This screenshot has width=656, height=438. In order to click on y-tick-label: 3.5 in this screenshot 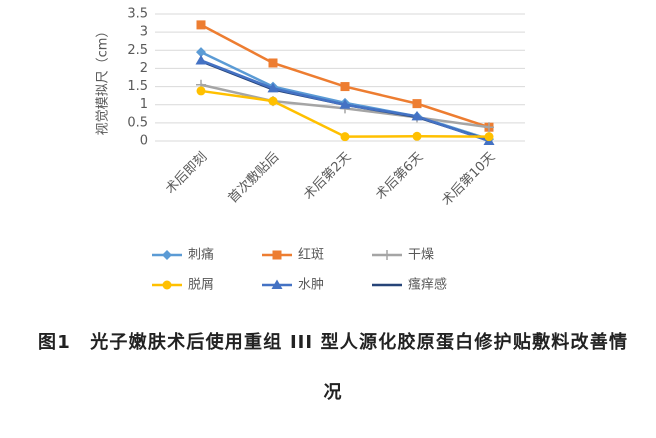, I will do `click(137, 14)`.